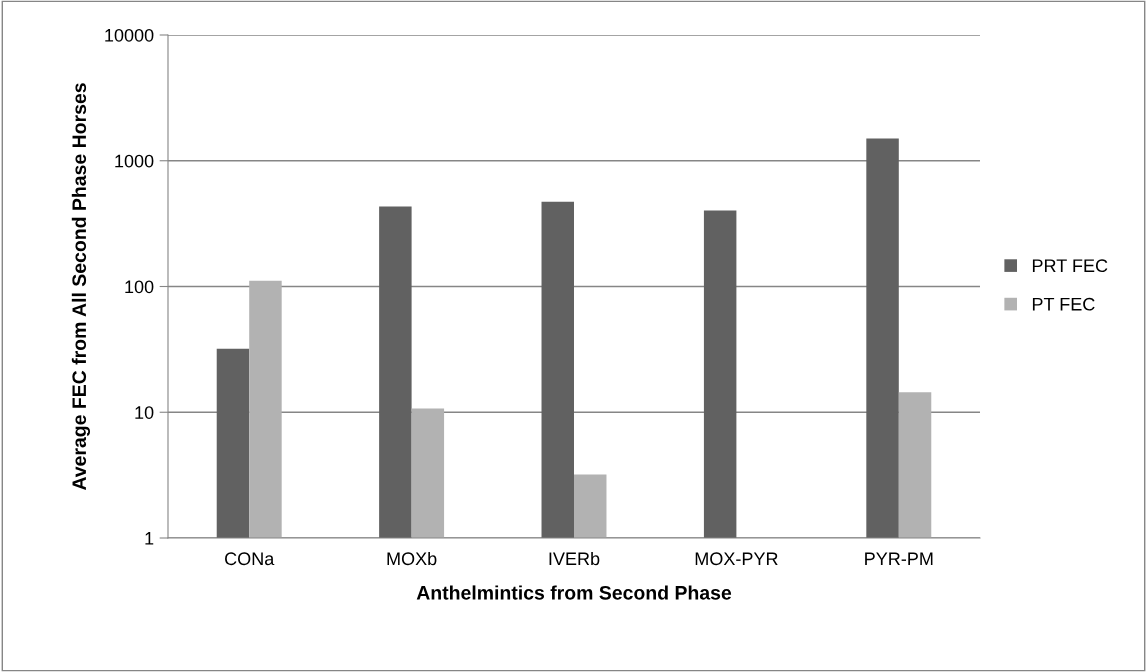  What do you see at coordinates (574, 592) in the screenshot?
I see `x-axis-title: Anthelmintics from Second Phase` at bounding box center [574, 592].